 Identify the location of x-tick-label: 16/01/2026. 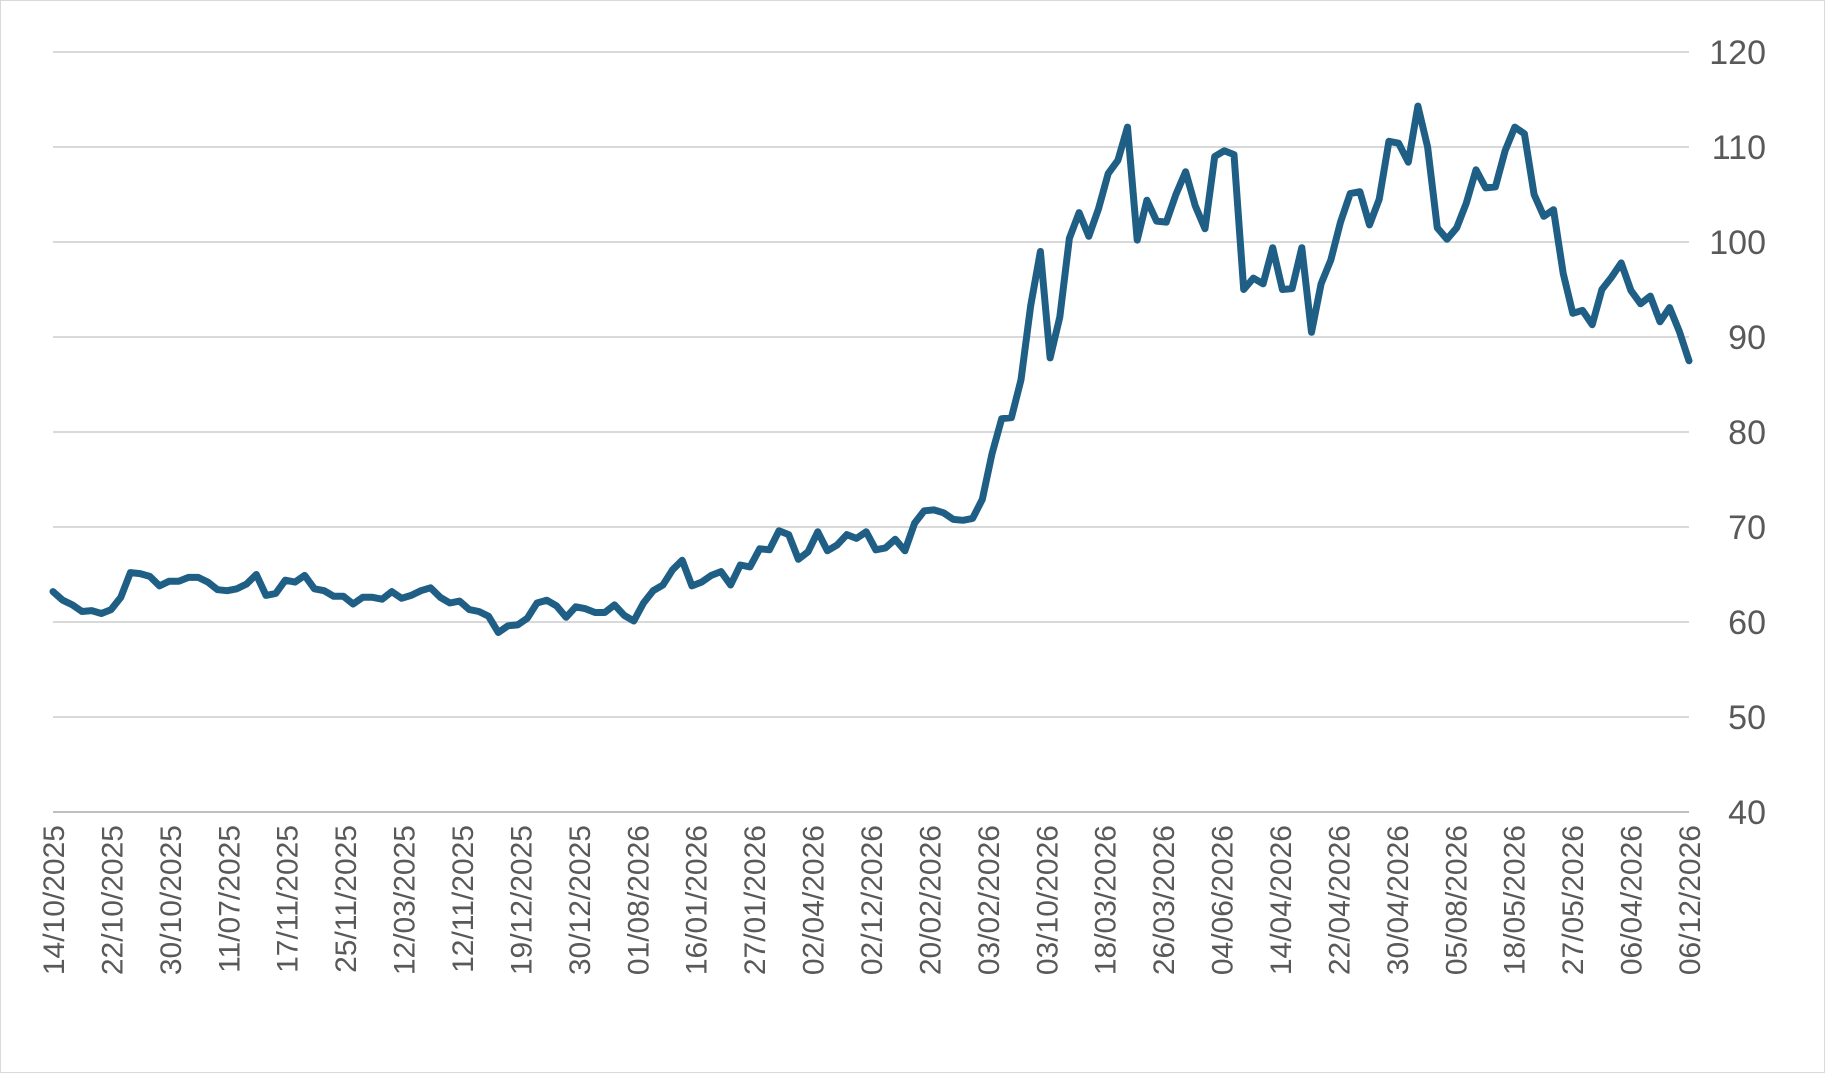
(697, 900).